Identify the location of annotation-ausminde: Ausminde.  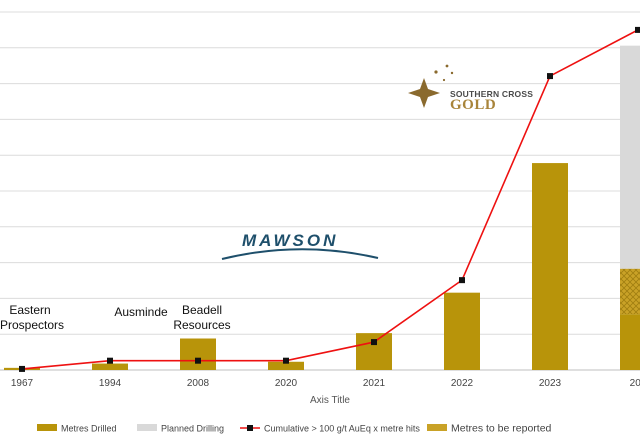
(141, 312).